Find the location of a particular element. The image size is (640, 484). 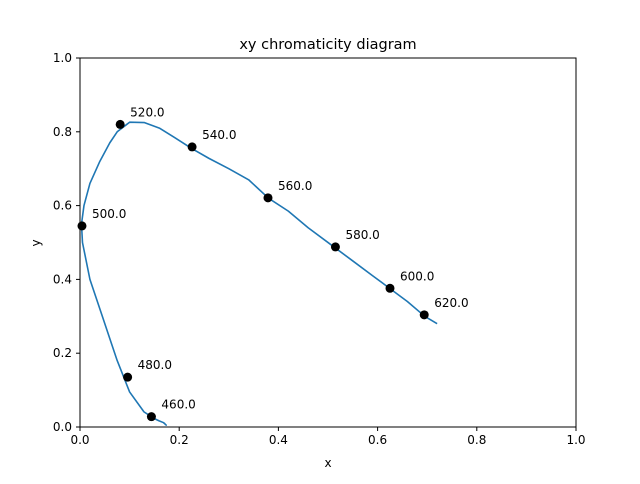

x-tick-label: 0.8 is located at coordinates (476, 440).